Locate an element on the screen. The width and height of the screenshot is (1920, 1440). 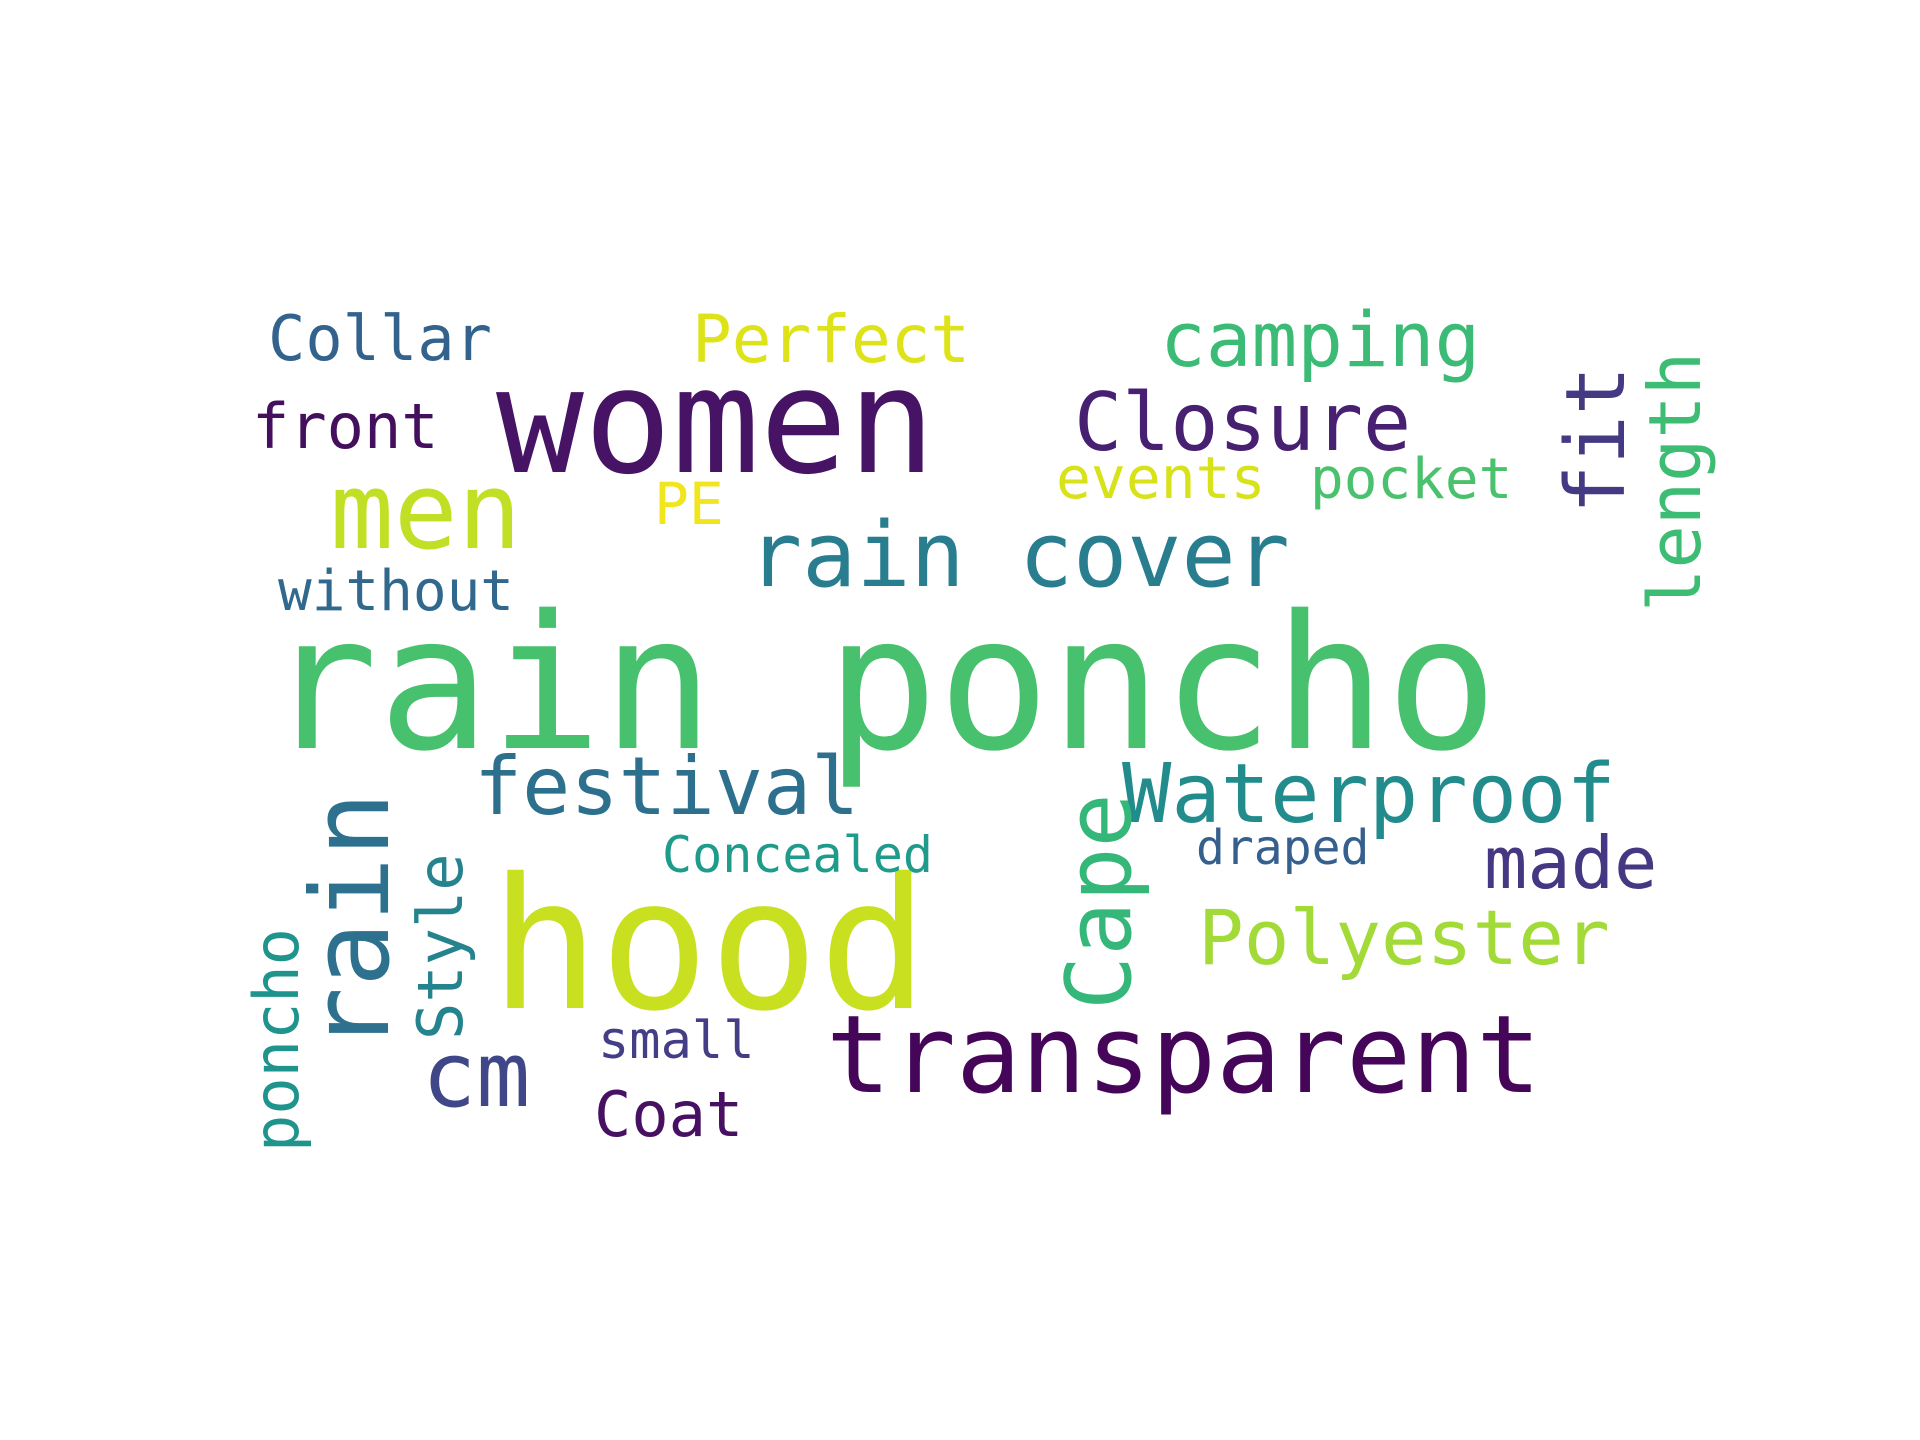
word-front: front is located at coordinates (345, 426).